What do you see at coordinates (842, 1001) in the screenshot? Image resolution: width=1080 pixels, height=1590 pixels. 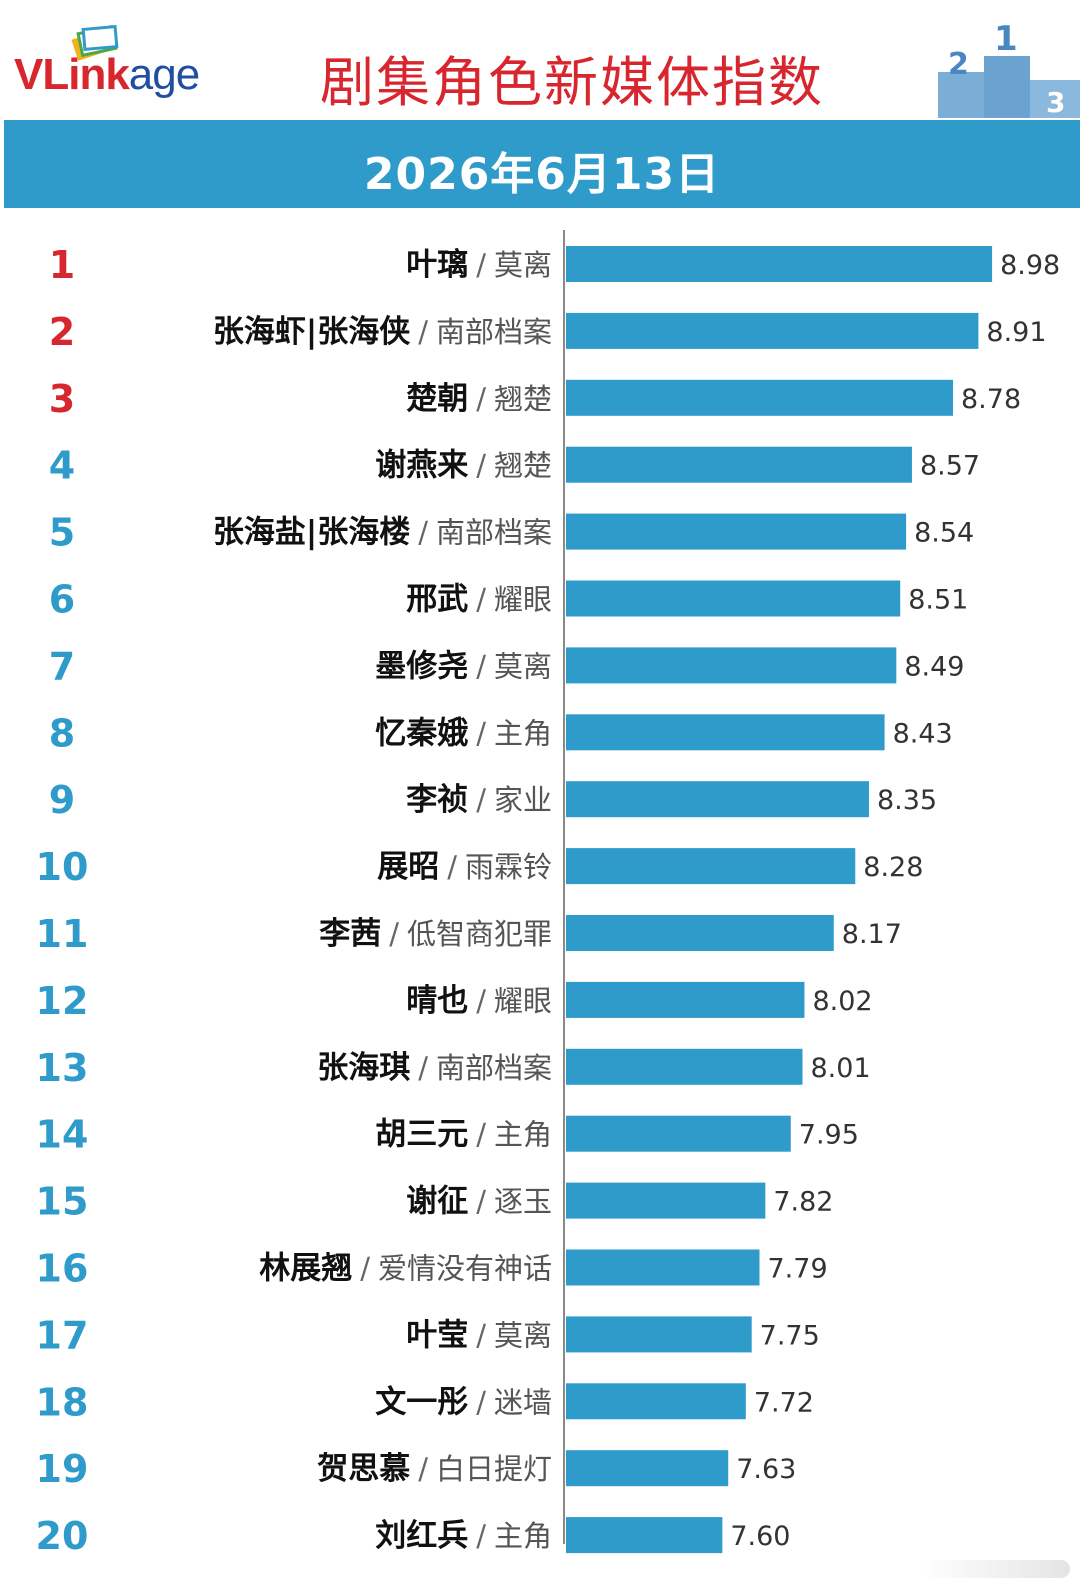 I see `value-label: 8.02` at bounding box center [842, 1001].